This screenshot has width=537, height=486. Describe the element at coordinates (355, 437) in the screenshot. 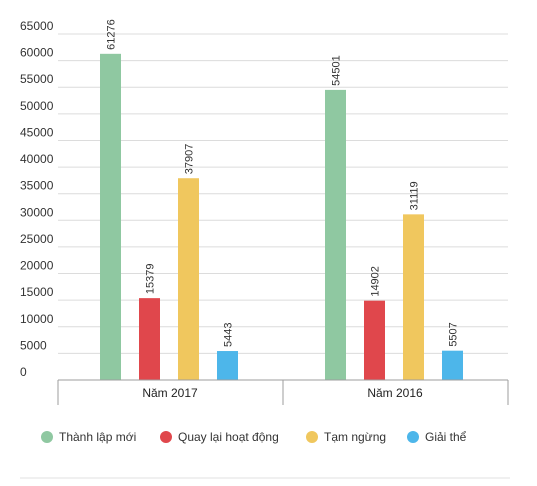

I see `legend-label: Tạm ngừng` at that location.